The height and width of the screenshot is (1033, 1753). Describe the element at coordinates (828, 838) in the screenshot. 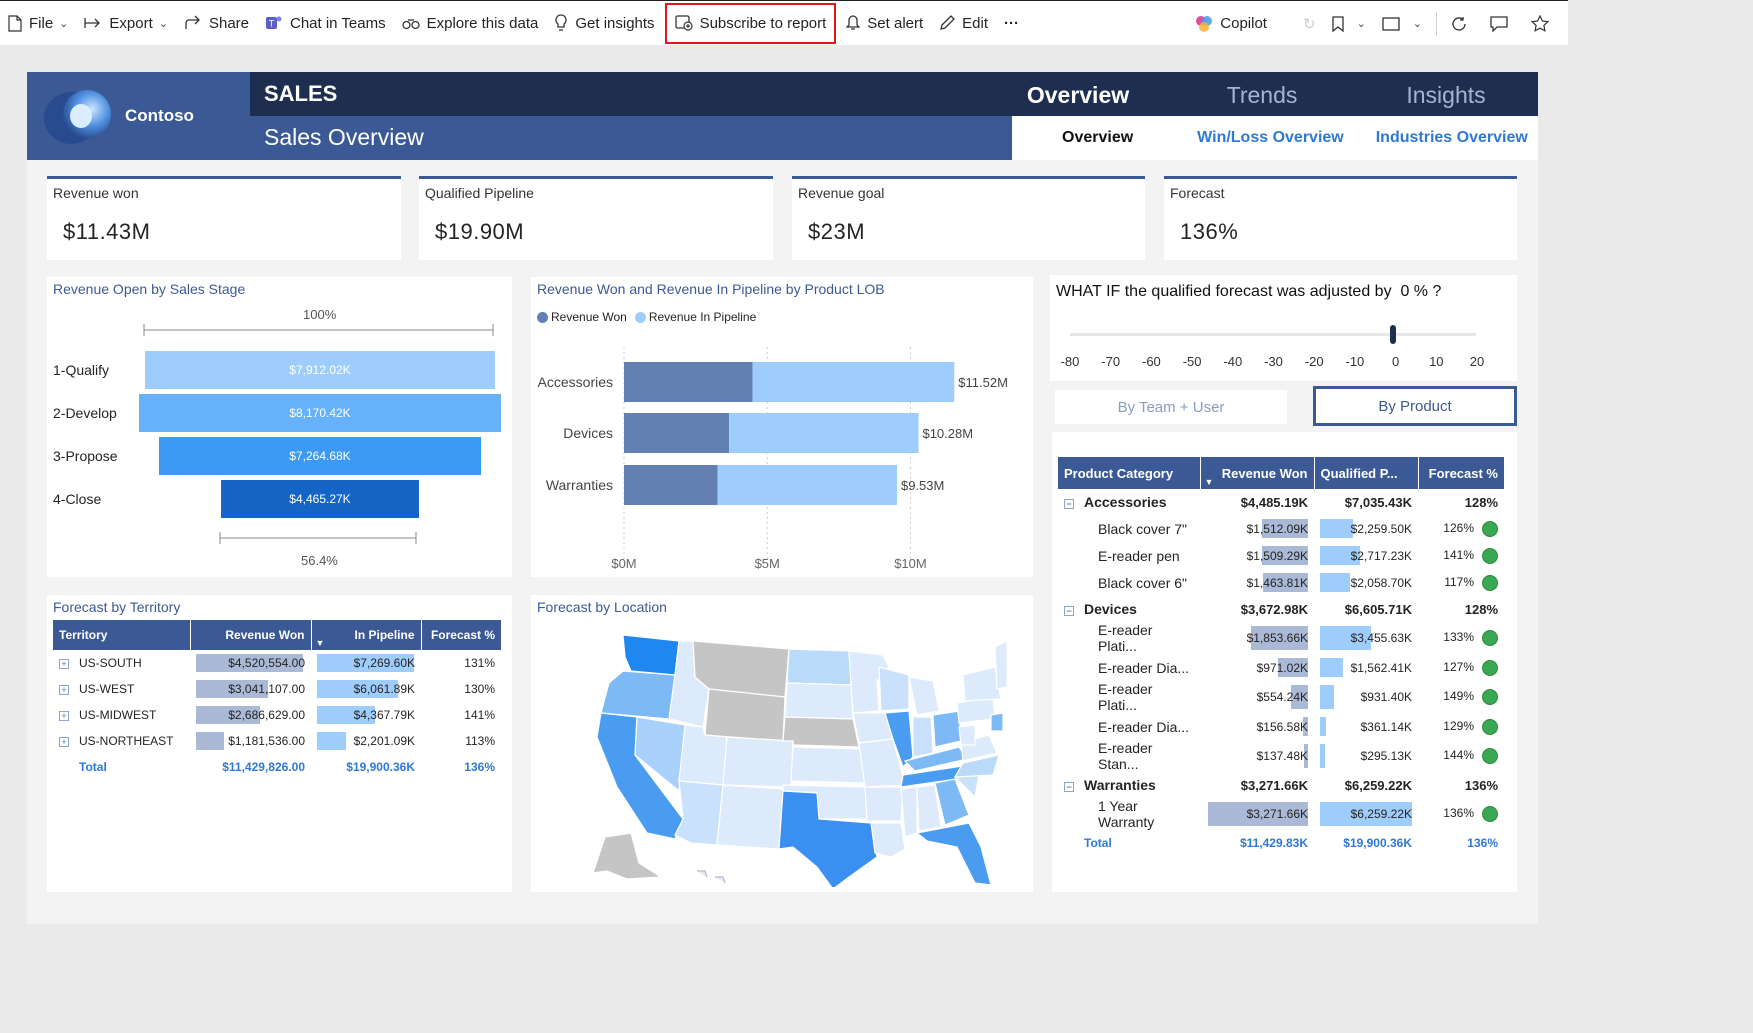

I see `state-tx` at that location.